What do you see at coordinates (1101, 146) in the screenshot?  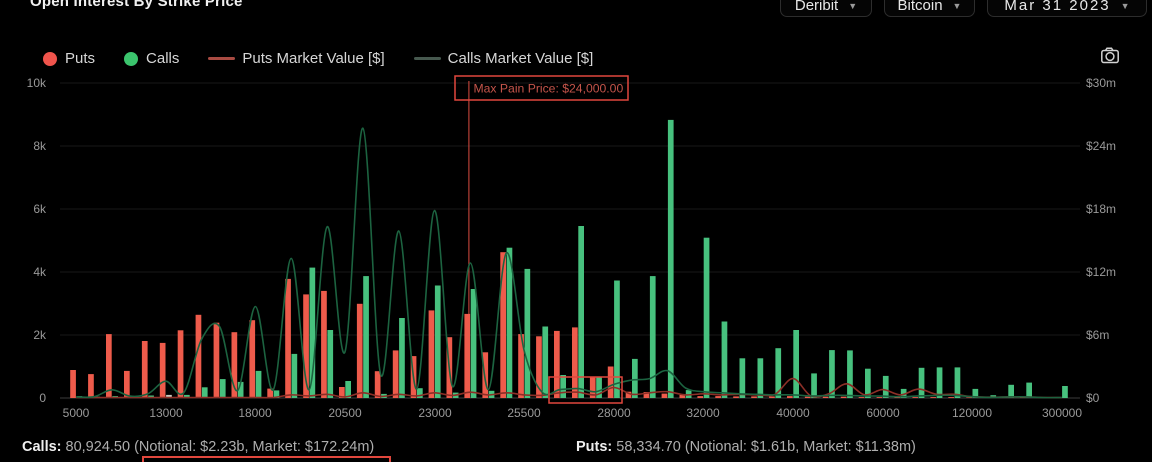 I see `svg-text: $24m` at bounding box center [1101, 146].